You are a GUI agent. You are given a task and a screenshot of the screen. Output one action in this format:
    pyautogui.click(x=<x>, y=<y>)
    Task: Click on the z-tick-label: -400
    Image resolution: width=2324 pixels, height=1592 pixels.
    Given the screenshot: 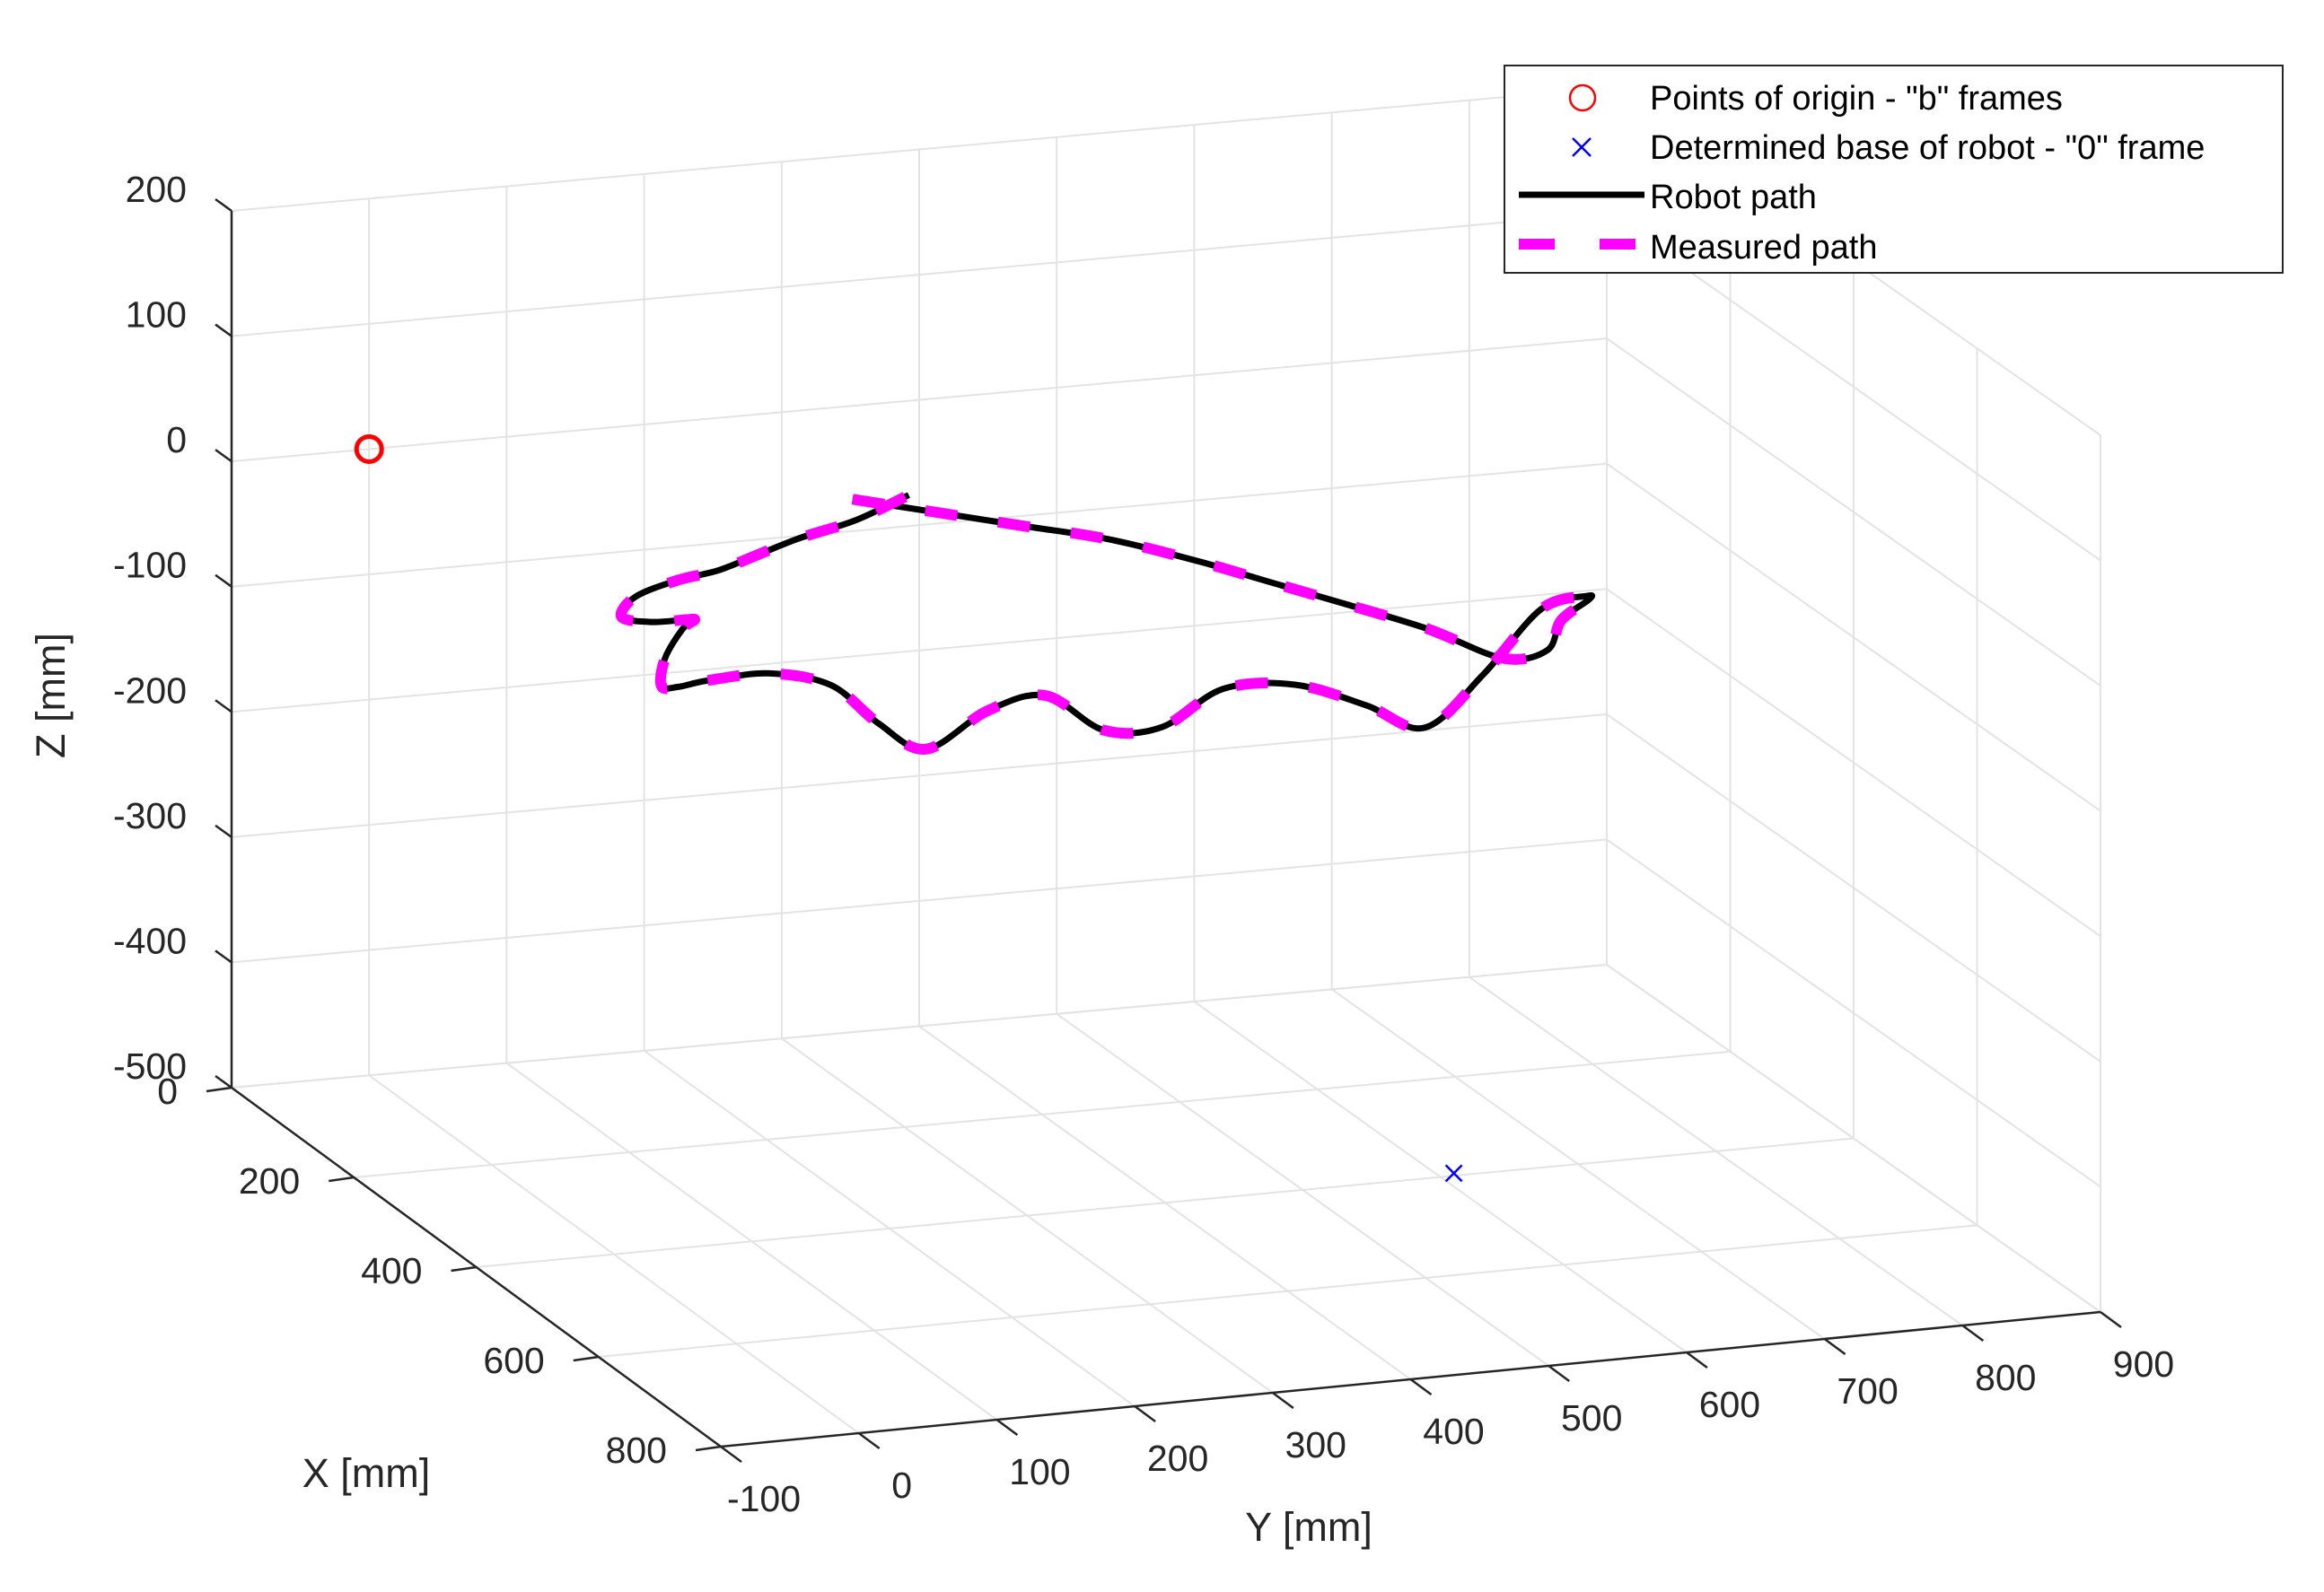 What is the action you would take?
    pyautogui.click(x=150, y=940)
    